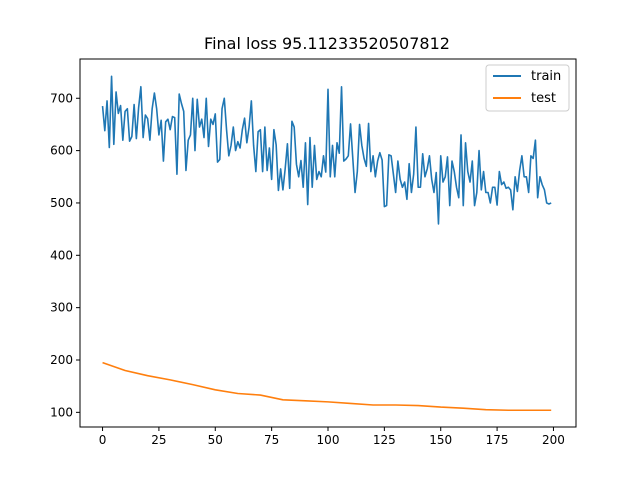  What do you see at coordinates (215, 440) in the screenshot?
I see `x-tick-label: 50` at bounding box center [215, 440].